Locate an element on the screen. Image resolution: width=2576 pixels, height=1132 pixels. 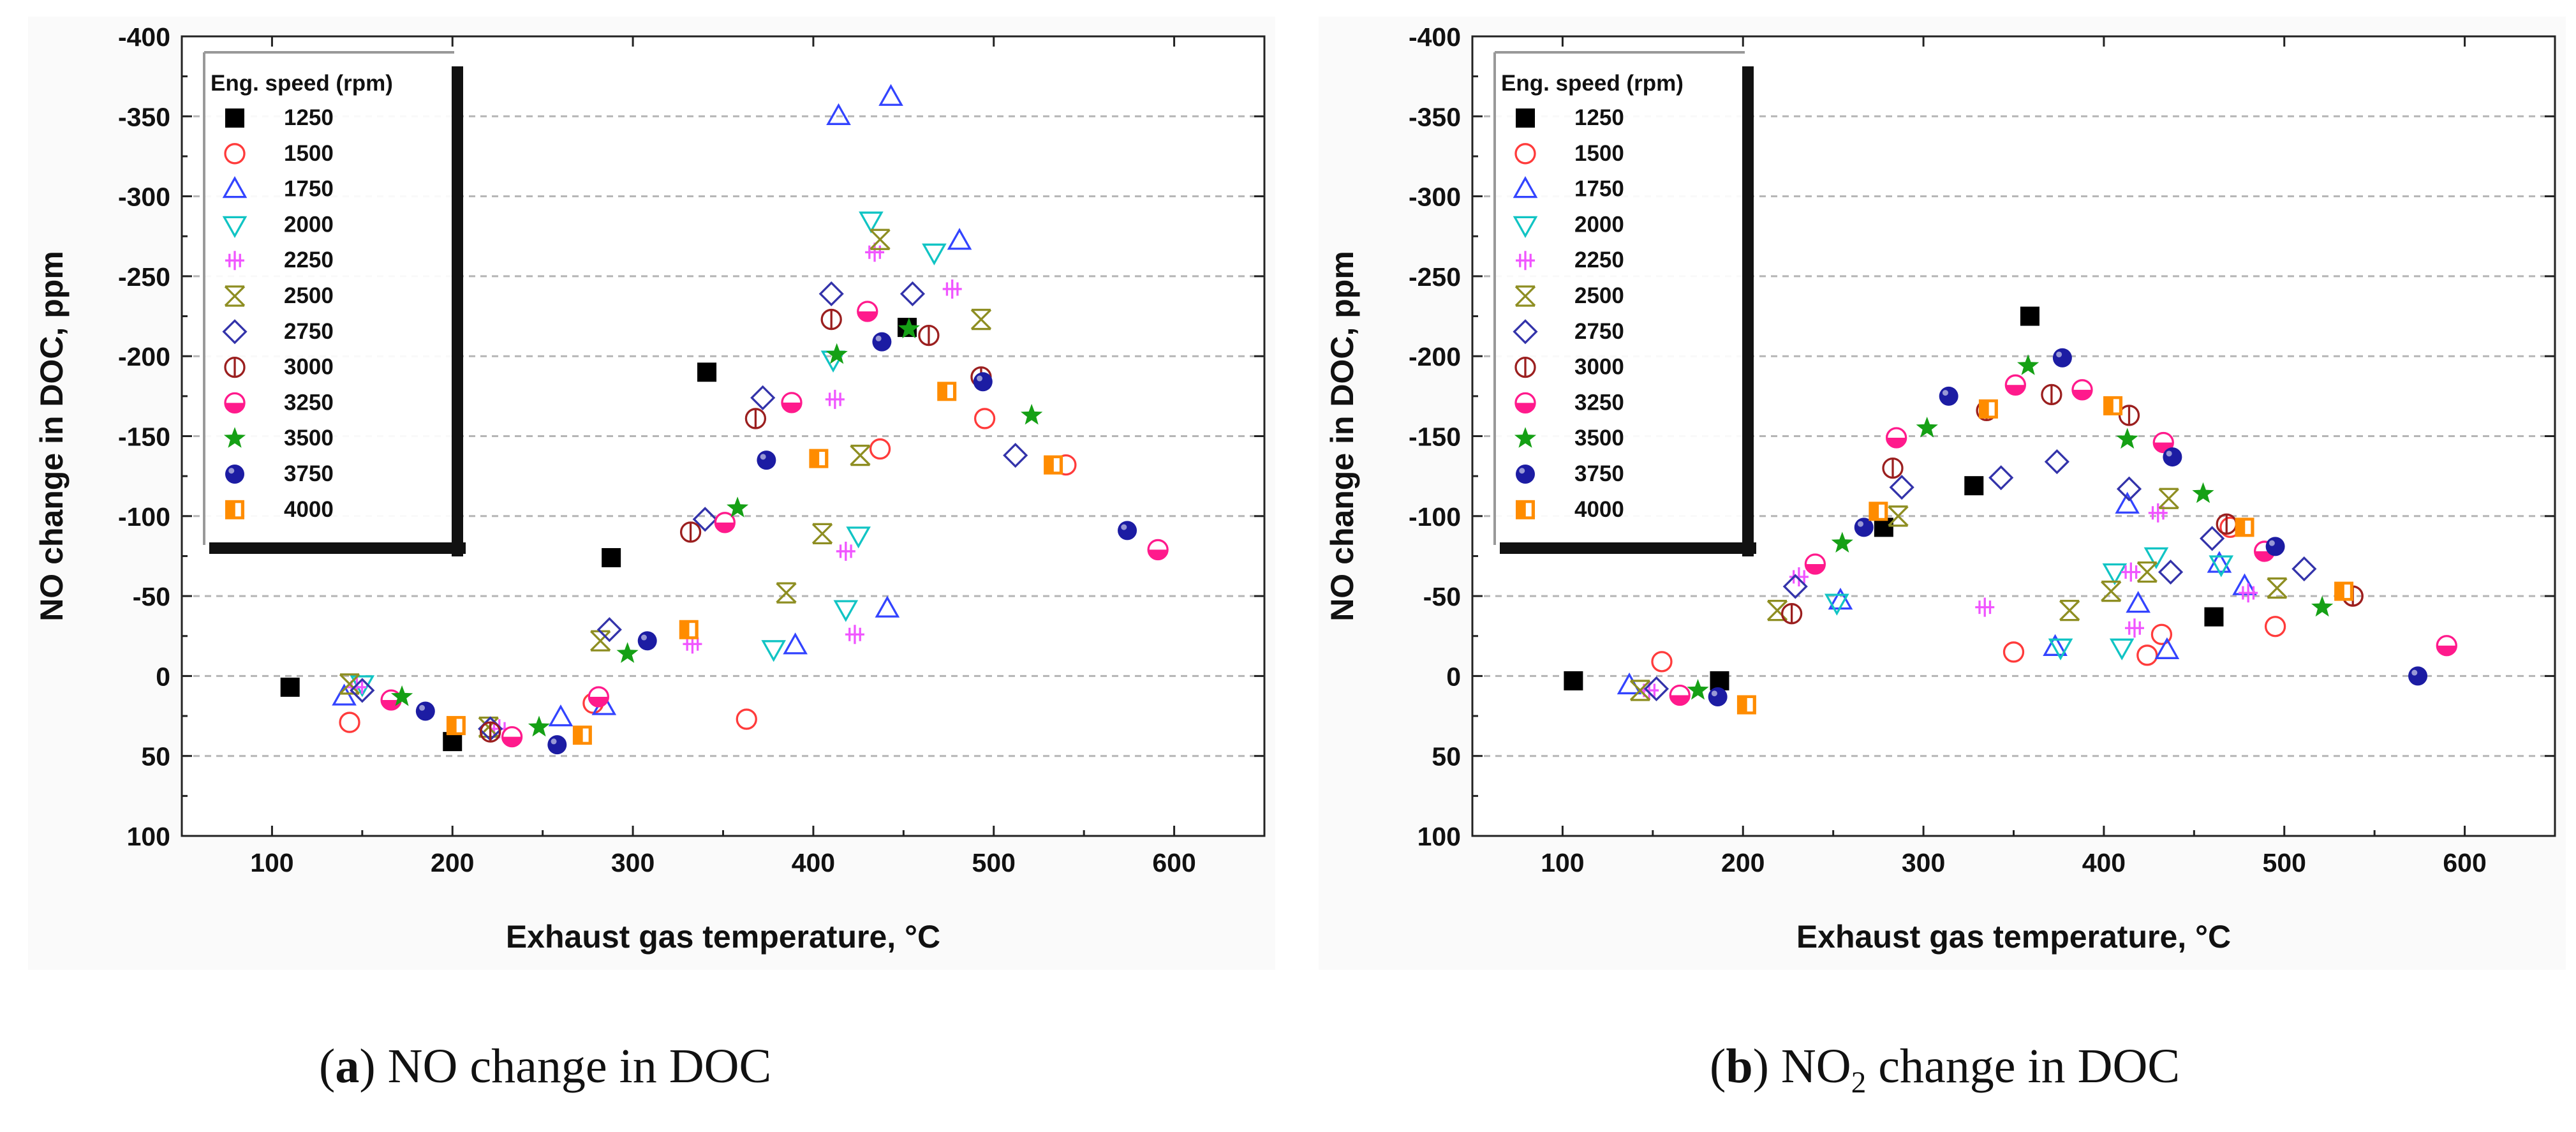
y-tick-label: -50 is located at coordinates (1442, 596).